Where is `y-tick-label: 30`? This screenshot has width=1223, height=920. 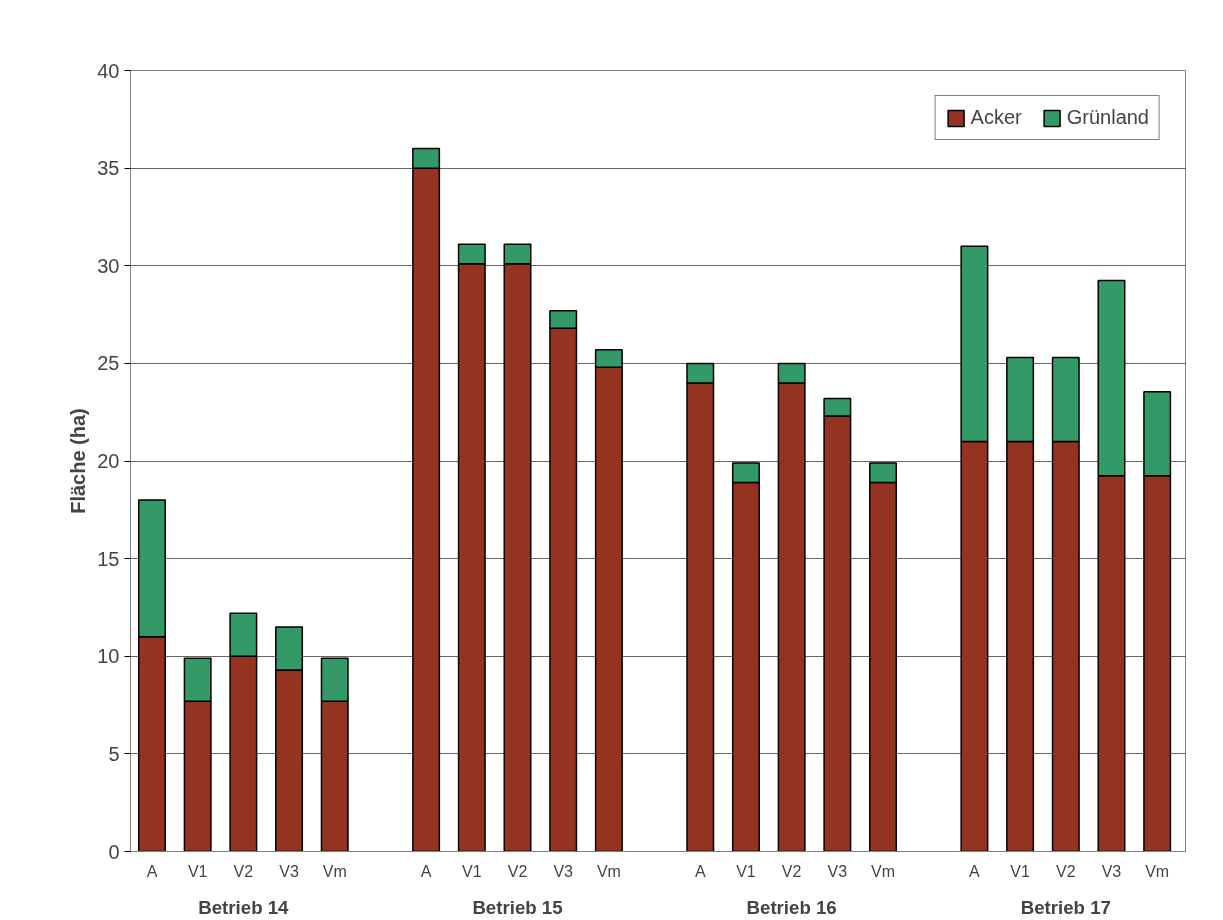
y-tick-label: 30 is located at coordinates (108, 265).